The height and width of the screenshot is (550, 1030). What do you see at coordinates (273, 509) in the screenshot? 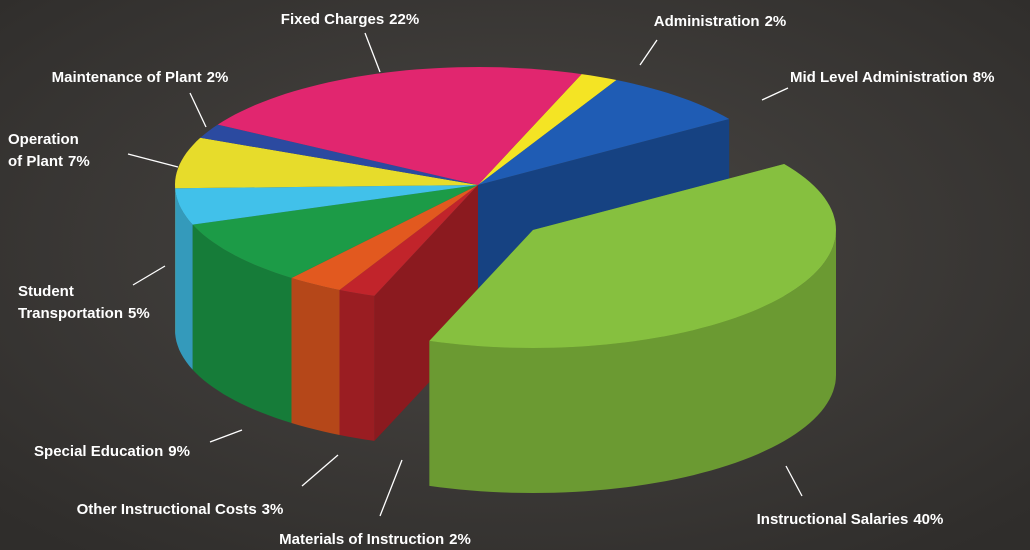
I see `value-label: 3%` at bounding box center [273, 509].